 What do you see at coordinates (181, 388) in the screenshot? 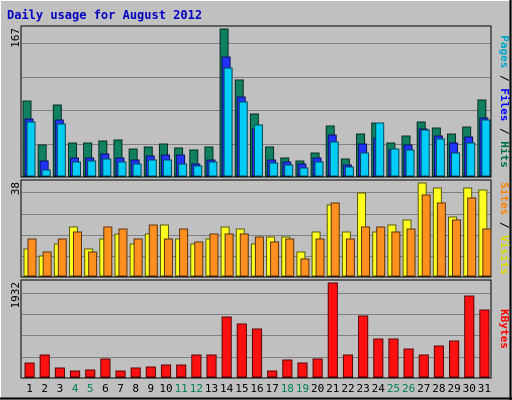
I see `x-tick-label-day-11: 11` at bounding box center [181, 388].